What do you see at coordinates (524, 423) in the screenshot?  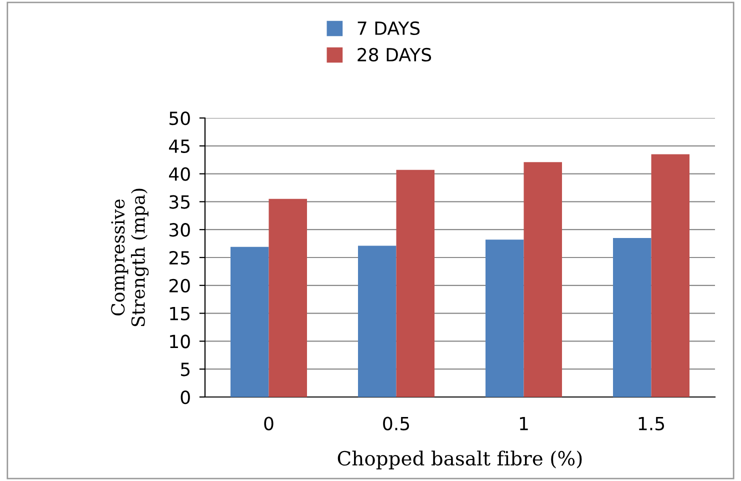 I see `x-tick-label: 1` at bounding box center [524, 423].